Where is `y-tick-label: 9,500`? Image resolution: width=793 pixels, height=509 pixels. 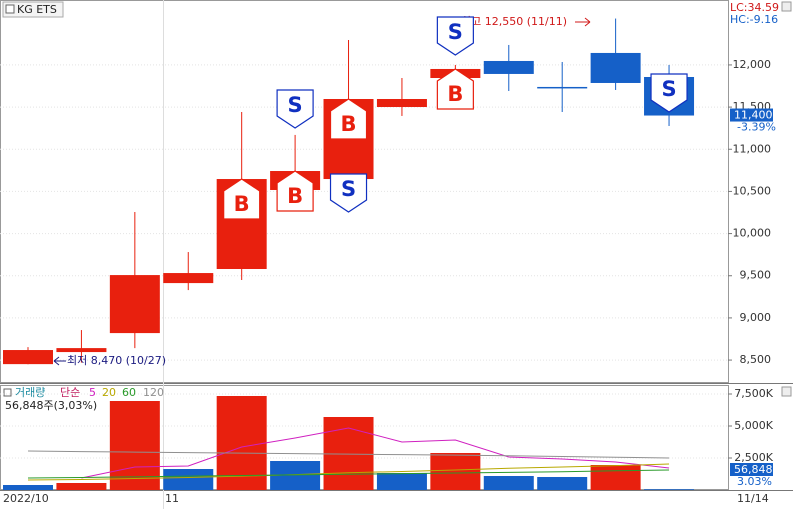 y-tick-label: 9,500 is located at coordinates (756, 275).